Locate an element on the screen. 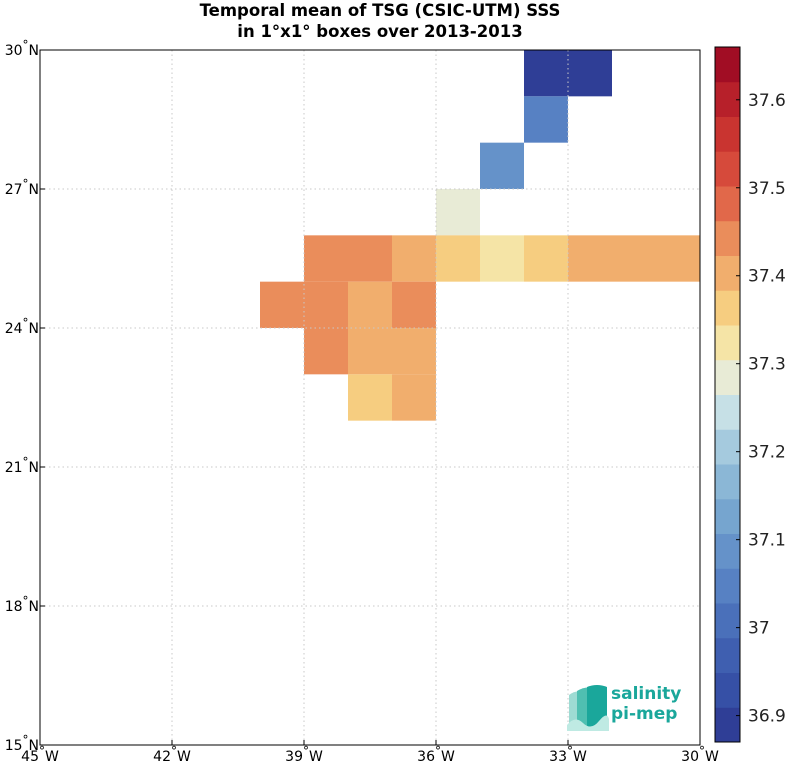 The height and width of the screenshot is (763, 791). latitude-tick-label: 27°N is located at coordinates (22, 187).